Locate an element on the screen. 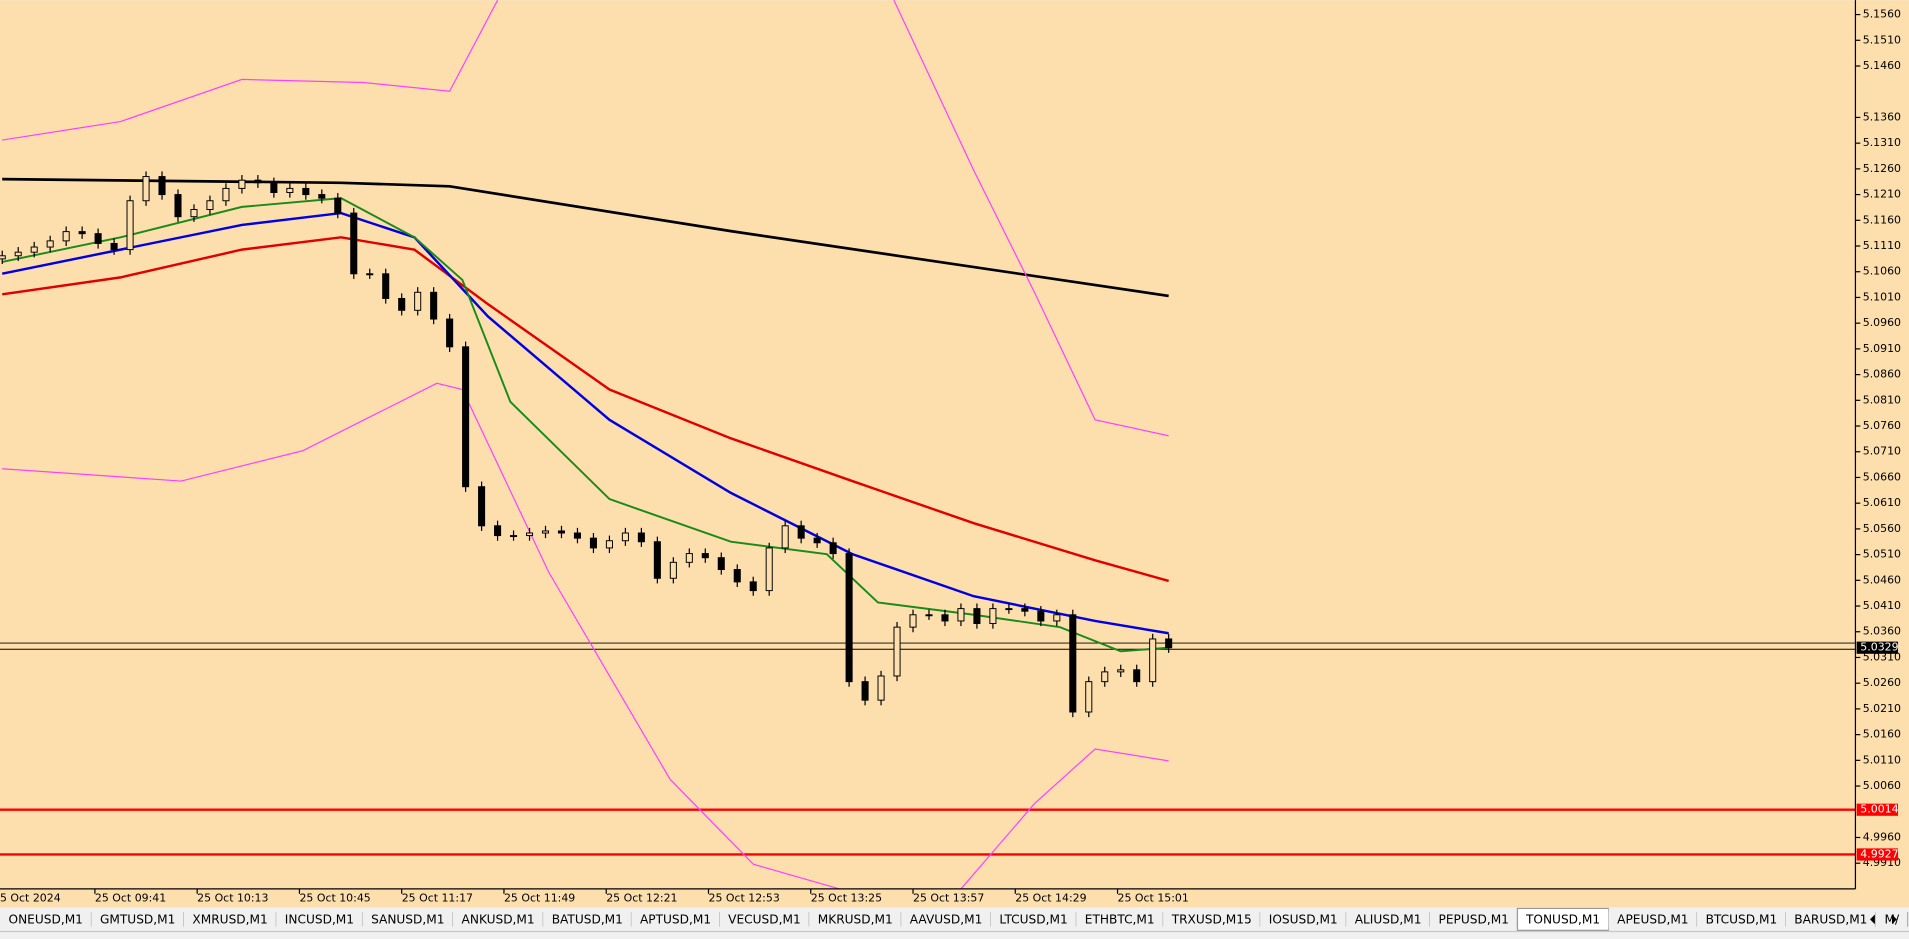 The width and height of the screenshot is (1909, 939). scroll-right is located at coordinates (1894, 919).